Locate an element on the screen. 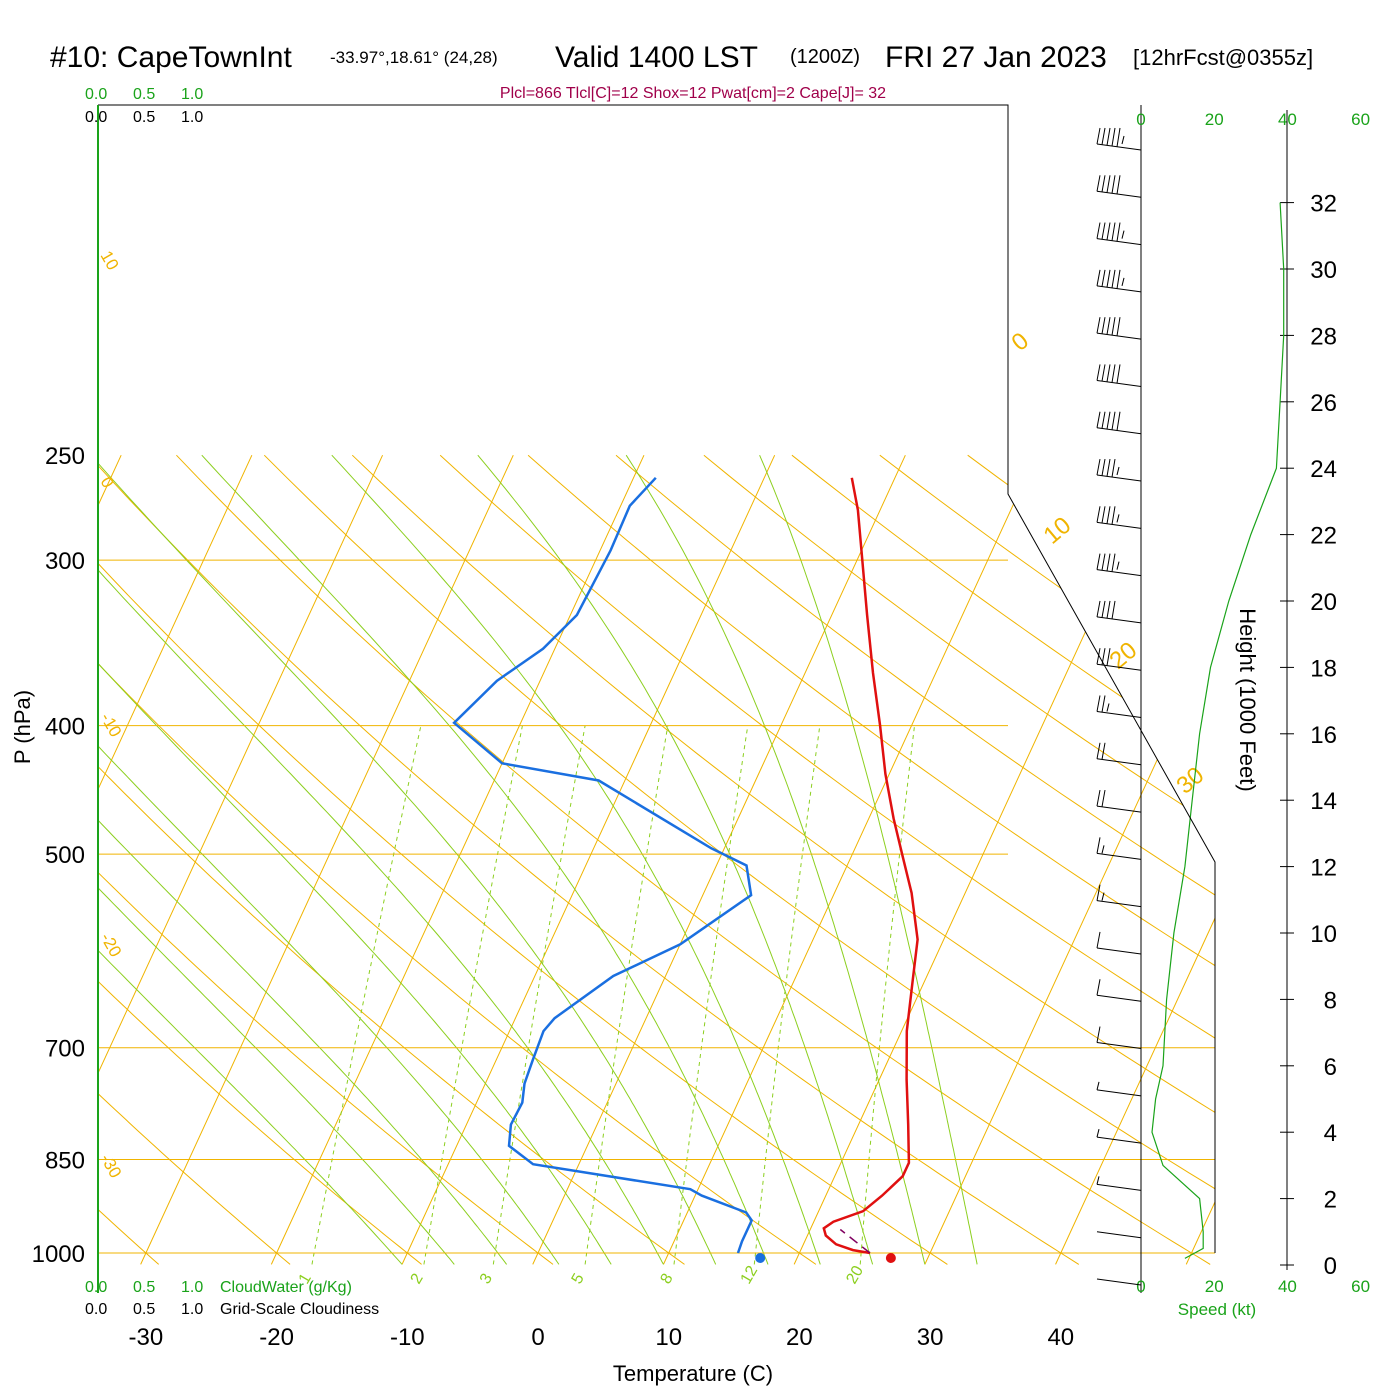  height-tick-label: 0 is located at coordinates (1330, 1266).